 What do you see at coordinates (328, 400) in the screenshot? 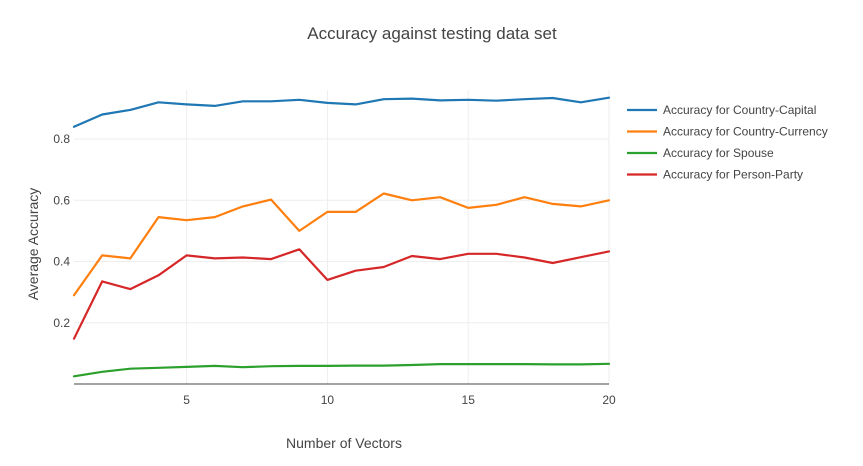
I see `x-tick-label: 10` at bounding box center [328, 400].